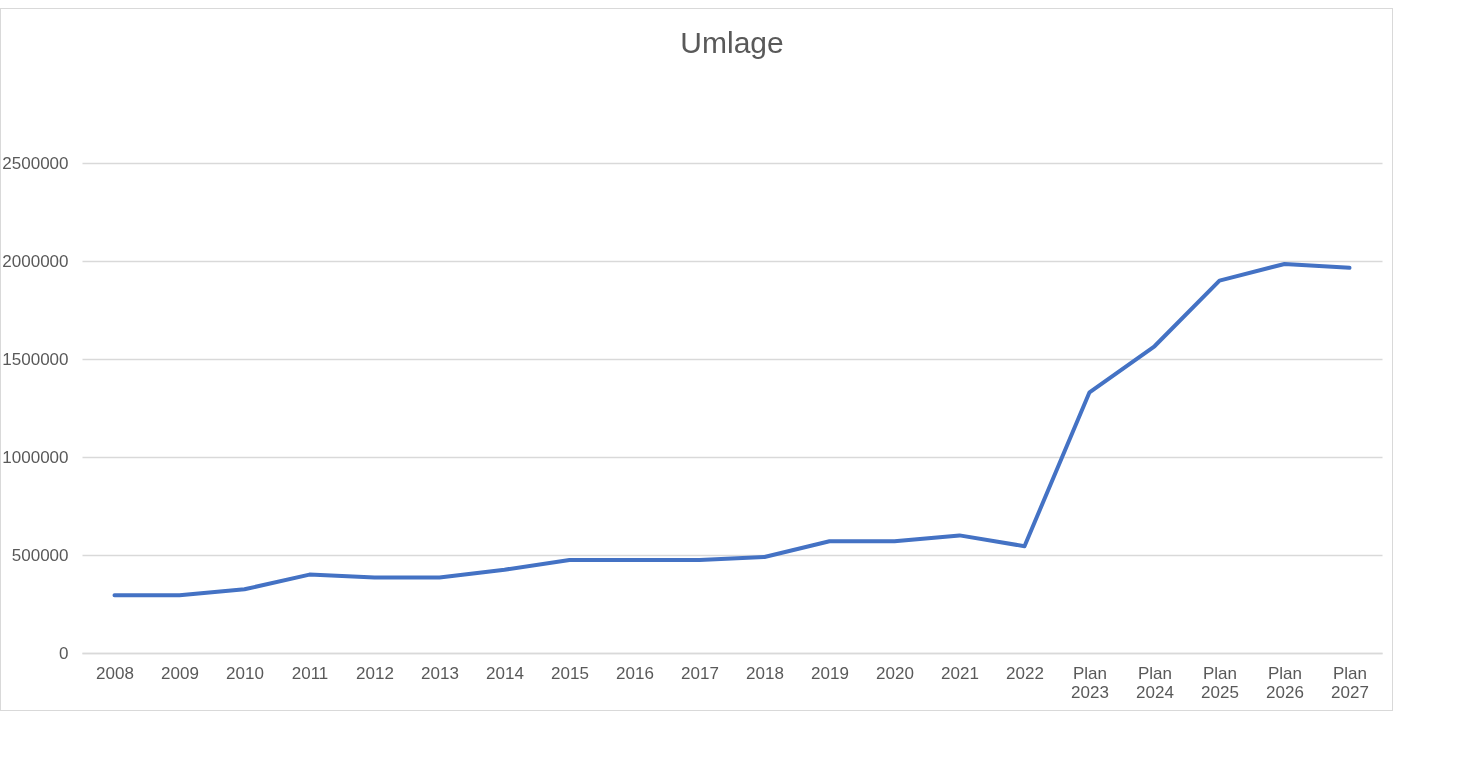  What do you see at coordinates (35, 163) in the screenshot?
I see `y-tick-label: 2500000` at bounding box center [35, 163].